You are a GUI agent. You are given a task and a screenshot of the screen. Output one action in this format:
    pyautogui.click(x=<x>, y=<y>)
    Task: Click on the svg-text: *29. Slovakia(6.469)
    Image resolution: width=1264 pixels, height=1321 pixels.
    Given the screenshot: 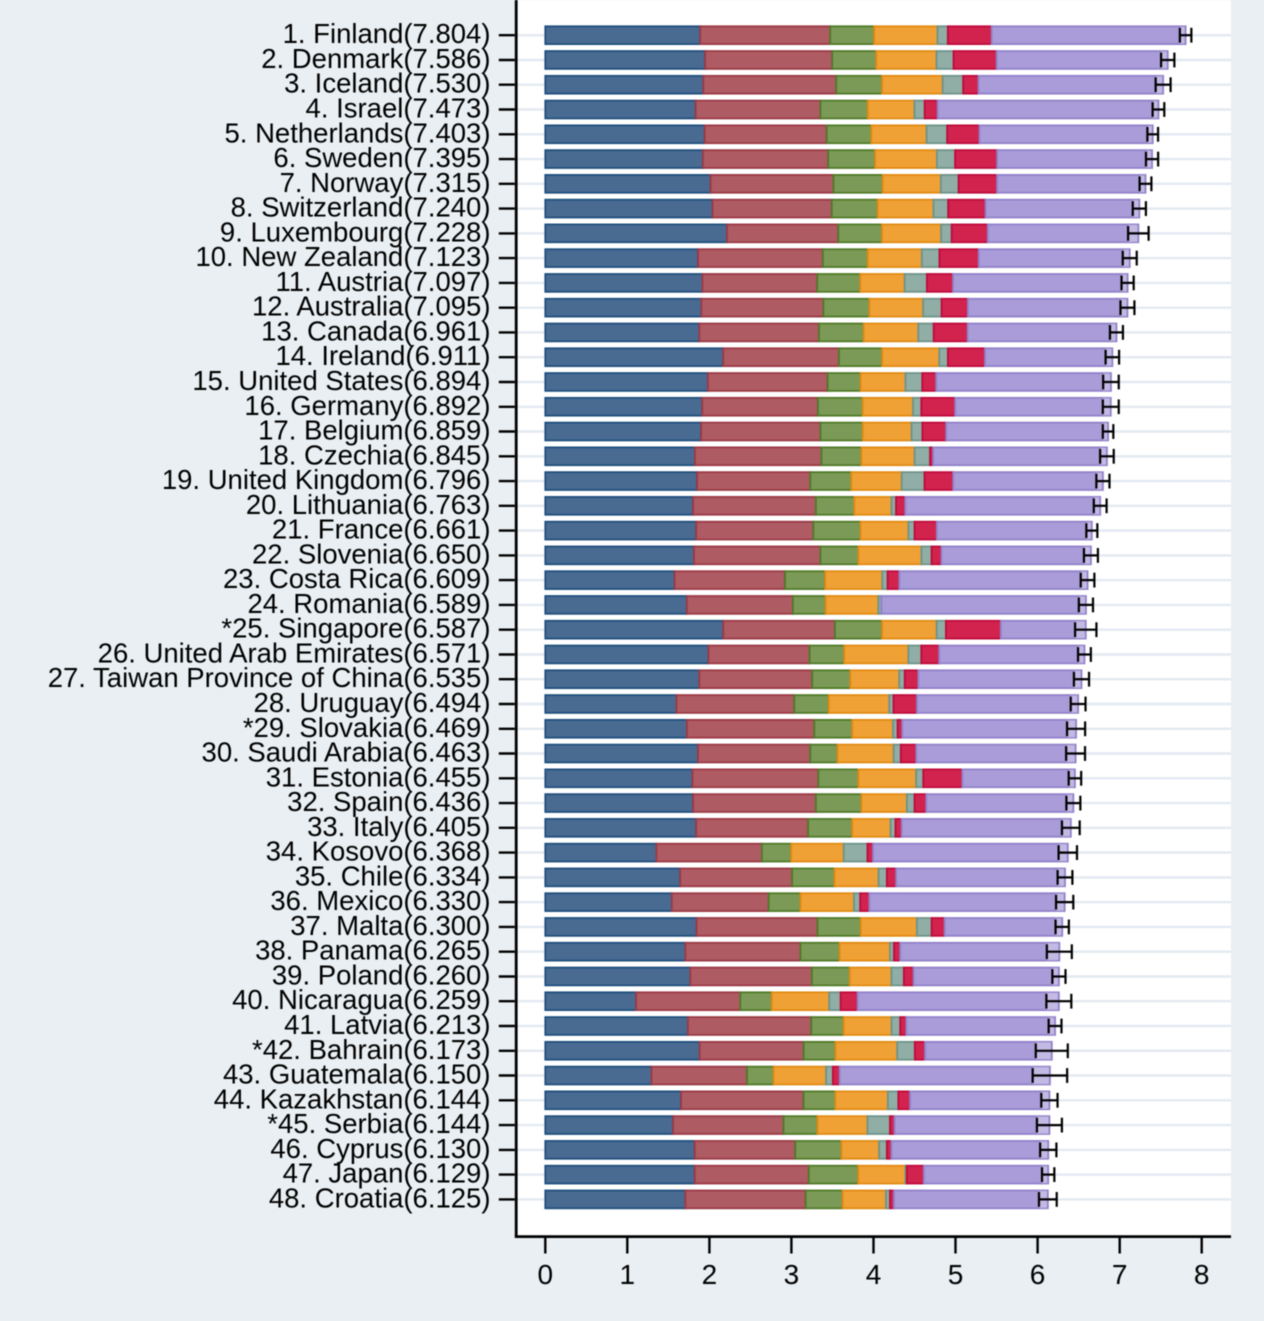 What is the action you would take?
    pyautogui.click(x=367, y=727)
    